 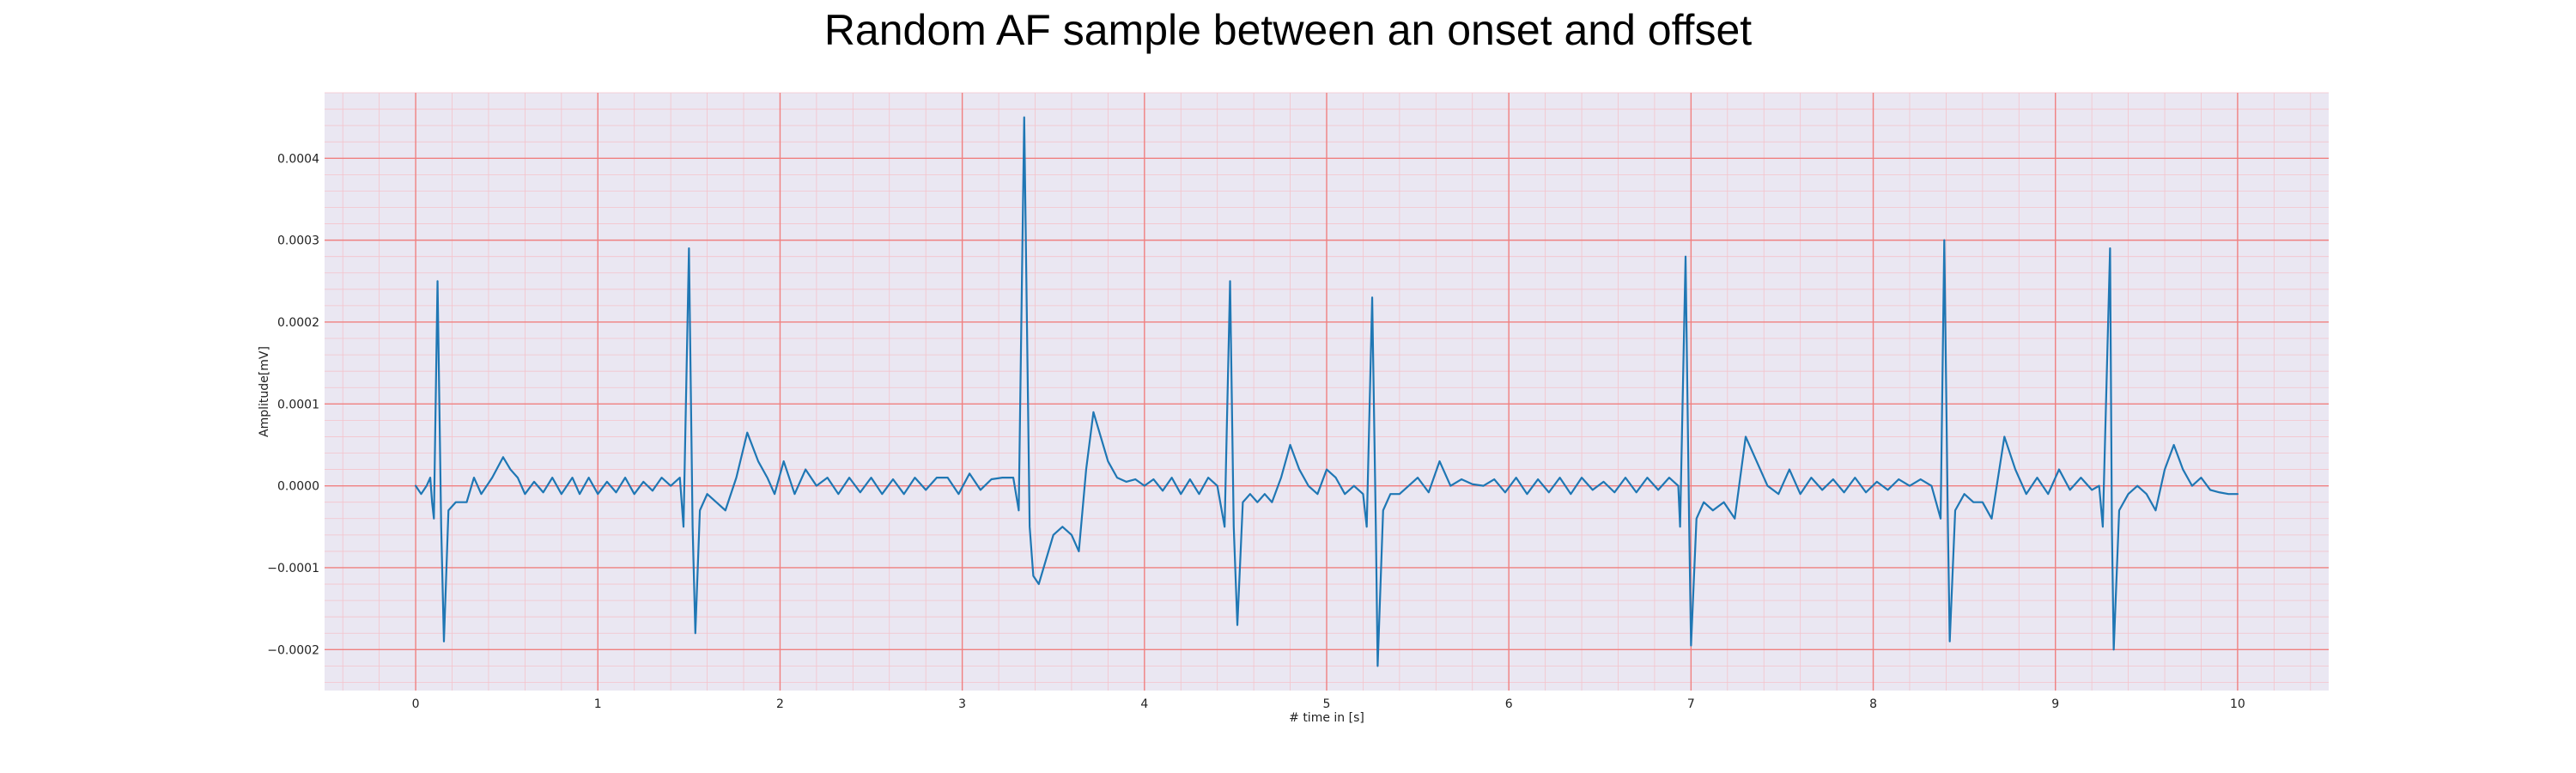 What do you see at coordinates (298, 323) in the screenshot?
I see `y-tick-label: 0.0002` at bounding box center [298, 323].